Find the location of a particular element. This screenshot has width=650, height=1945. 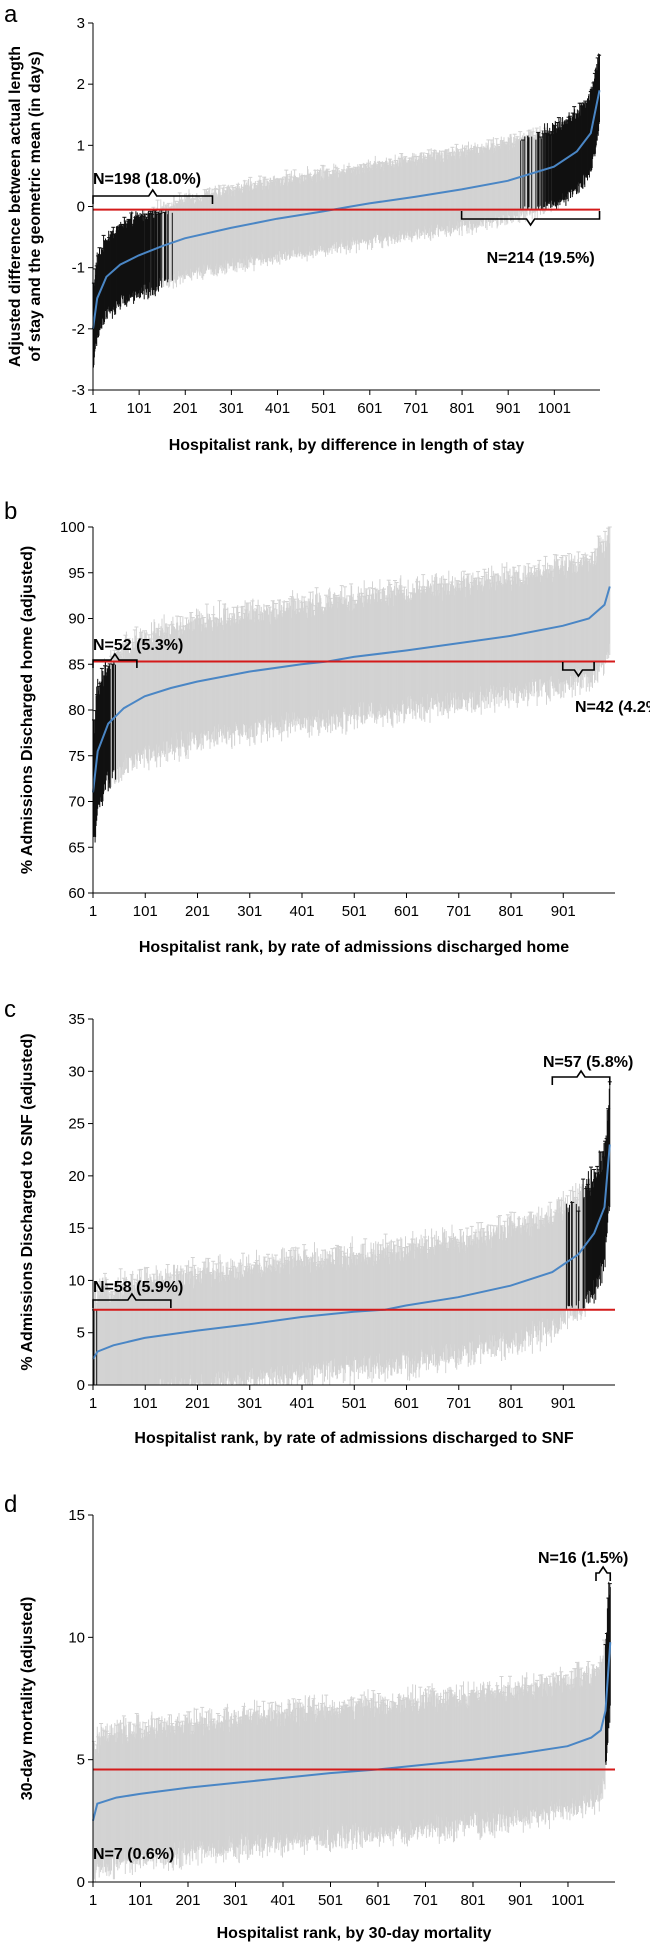

panel-letter: b is located at coordinates (10, 511).